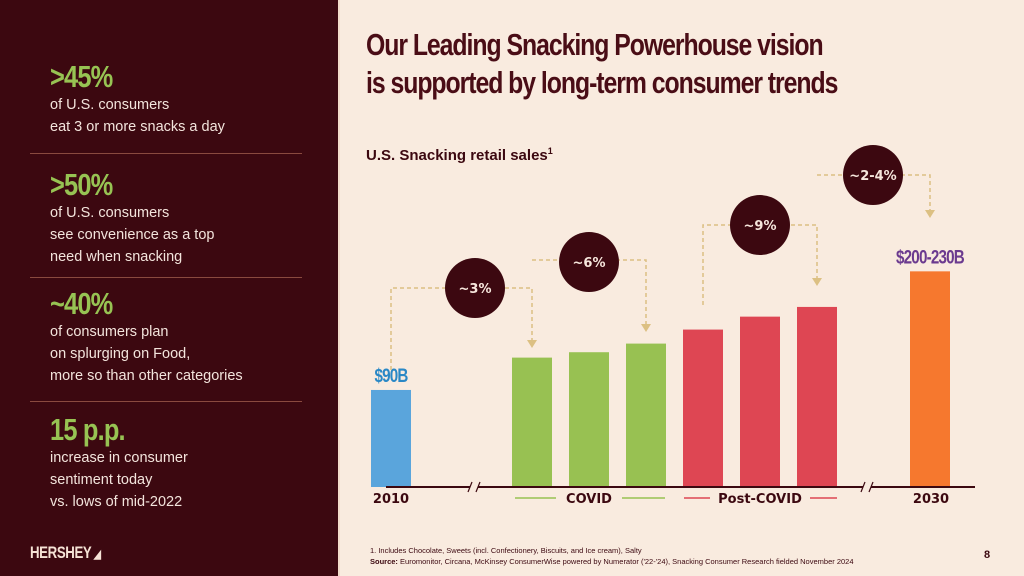 The image size is (1024, 576). What do you see at coordinates (550, 151) in the screenshot?
I see `footnote-marker: 1` at bounding box center [550, 151].